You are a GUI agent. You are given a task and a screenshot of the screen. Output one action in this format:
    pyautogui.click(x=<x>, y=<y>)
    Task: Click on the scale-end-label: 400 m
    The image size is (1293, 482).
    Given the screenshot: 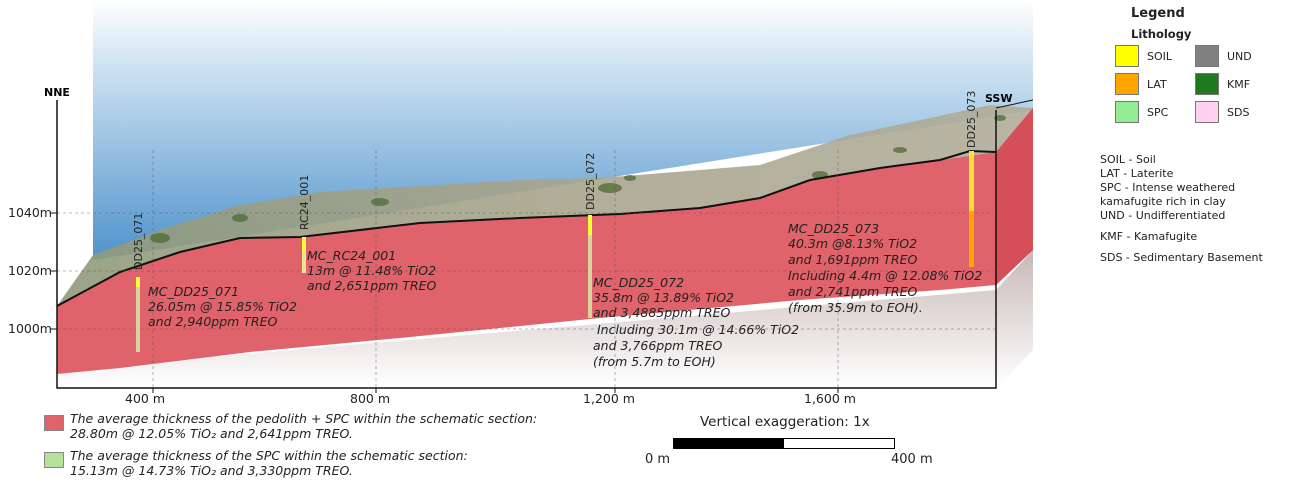 What is the action you would take?
    pyautogui.click(x=912, y=459)
    